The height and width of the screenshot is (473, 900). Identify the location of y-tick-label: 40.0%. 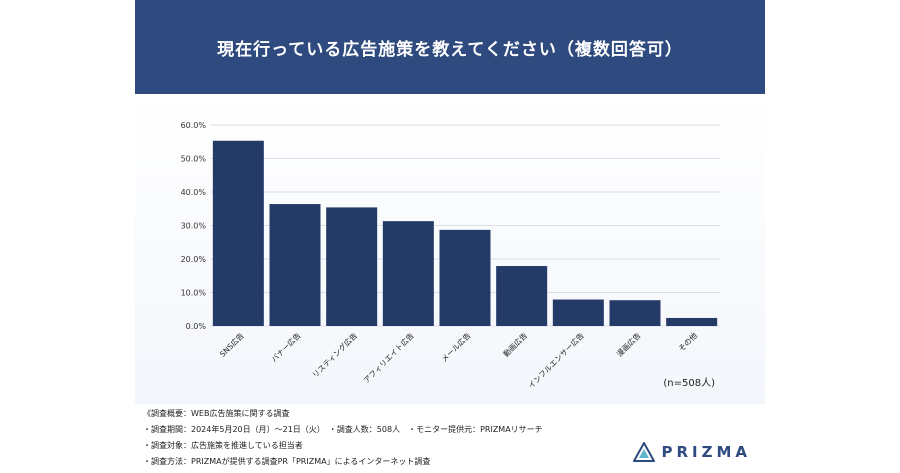
(194, 192).